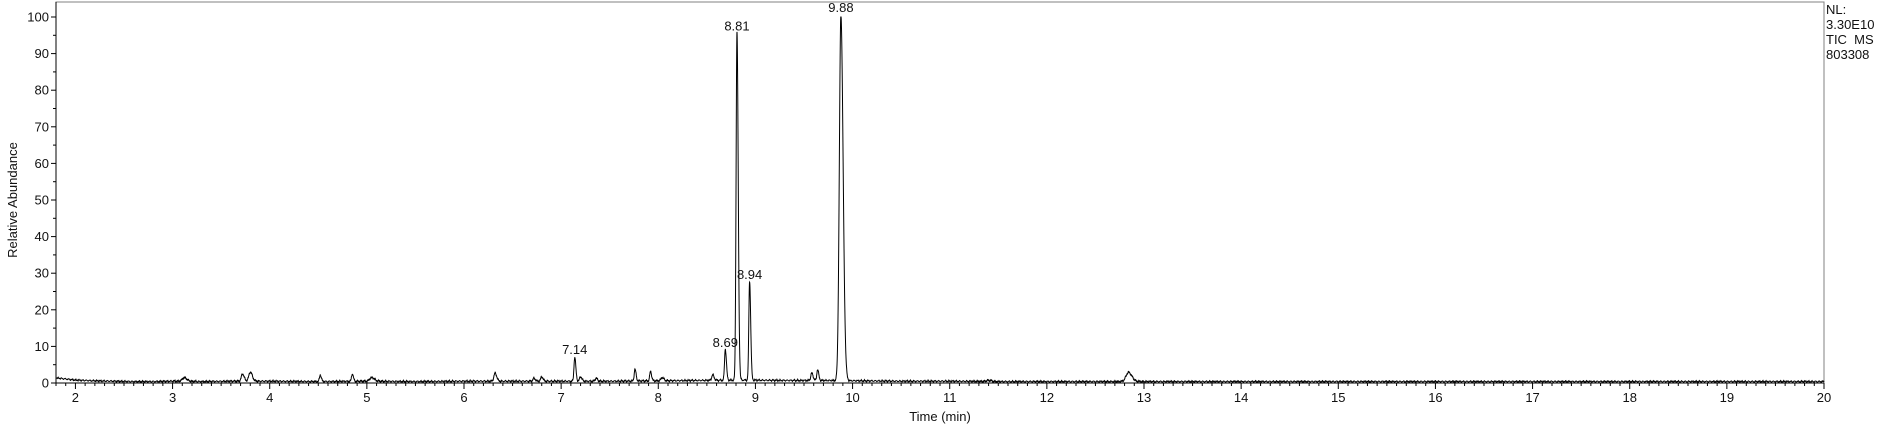 This screenshot has width=1879, height=428. What do you see at coordinates (42, 126) in the screenshot?
I see `y-tick-label: 70` at bounding box center [42, 126].